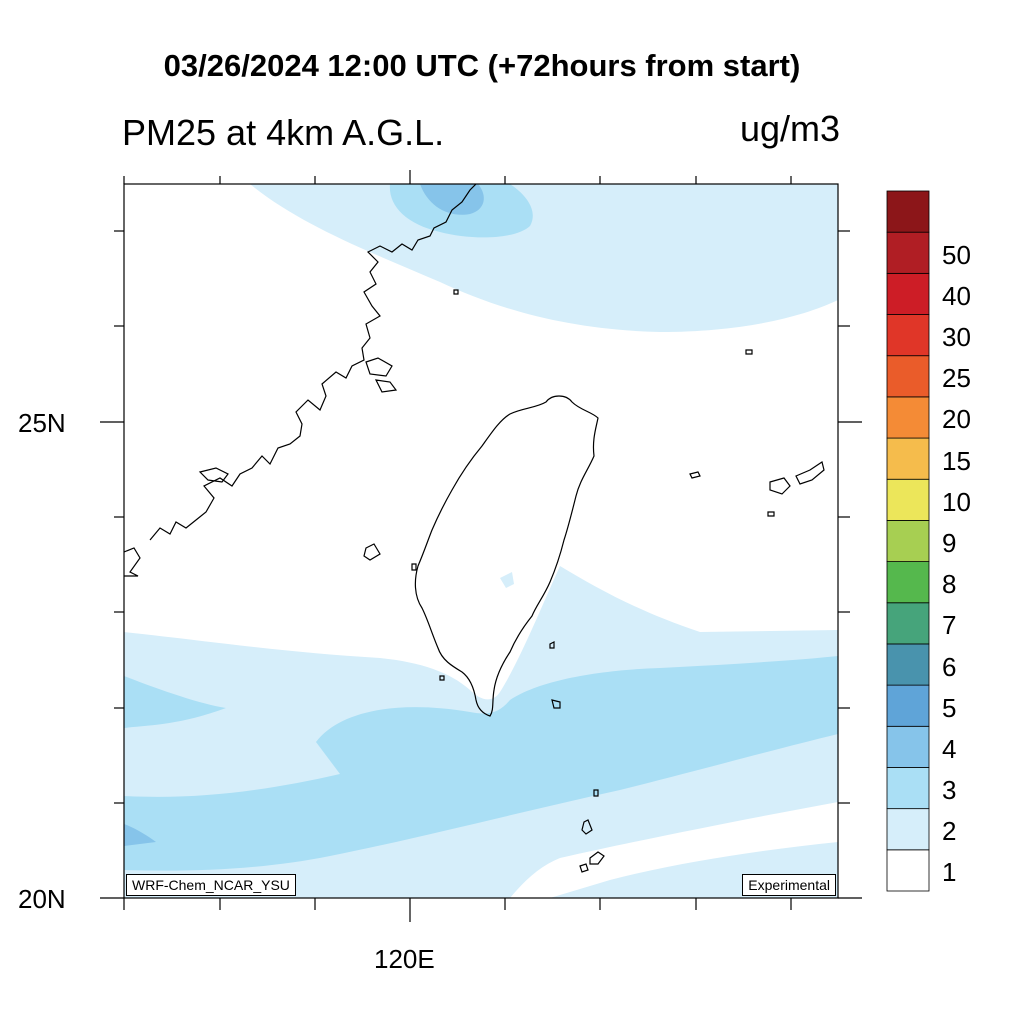  What do you see at coordinates (949, 543) in the screenshot?
I see `colorbar-label-9: 9` at bounding box center [949, 543].